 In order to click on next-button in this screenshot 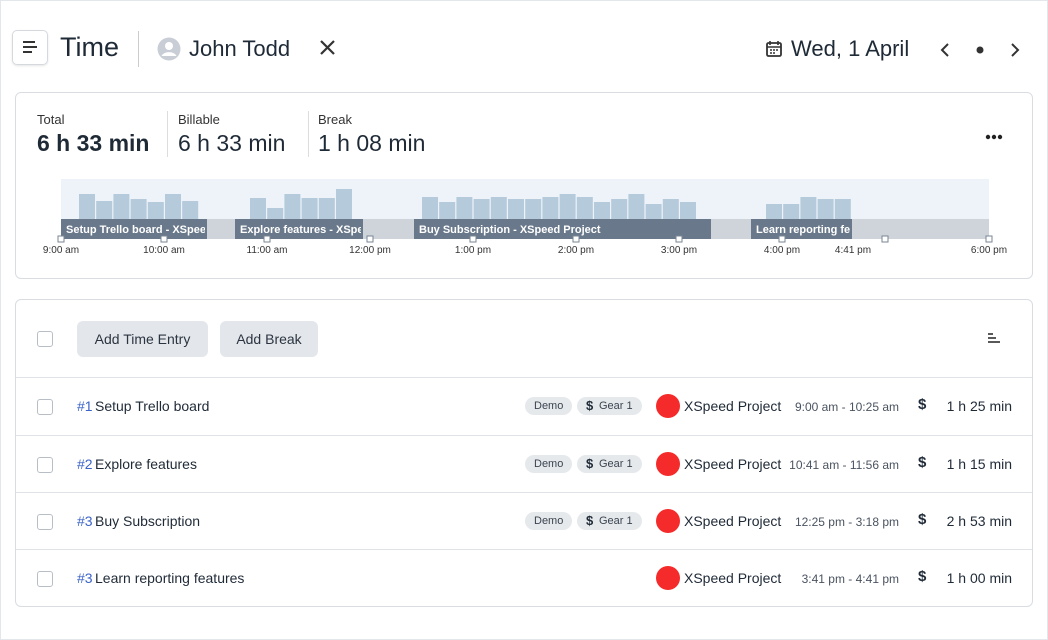, I will do `click(1015, 50)`.